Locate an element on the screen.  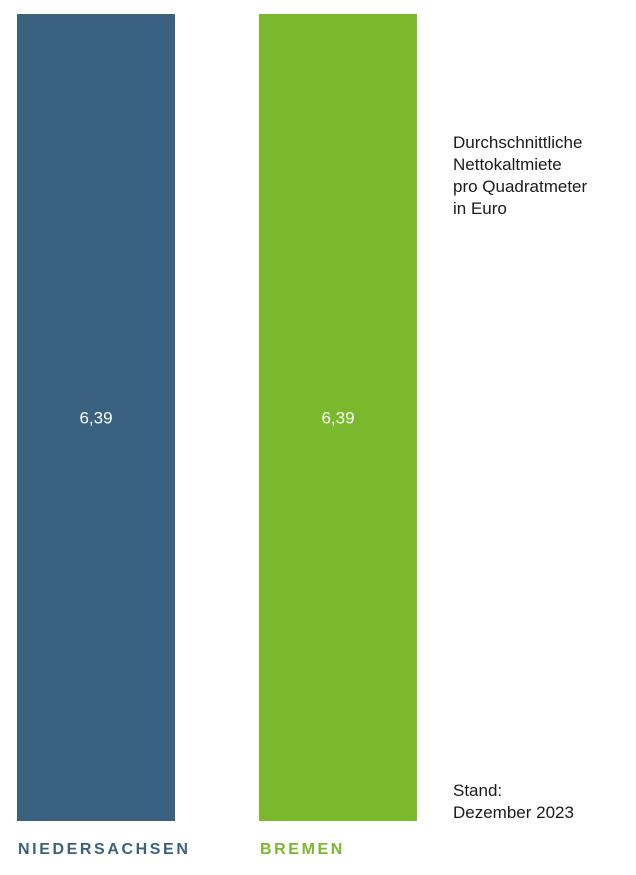
stand-label: Stand: is located at coordinates (478, 790).